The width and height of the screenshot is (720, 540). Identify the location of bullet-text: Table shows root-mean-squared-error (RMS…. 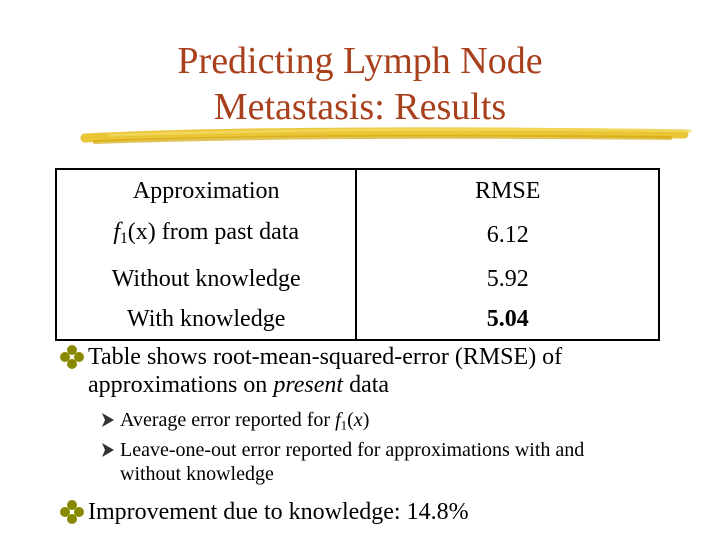
(325, 371).